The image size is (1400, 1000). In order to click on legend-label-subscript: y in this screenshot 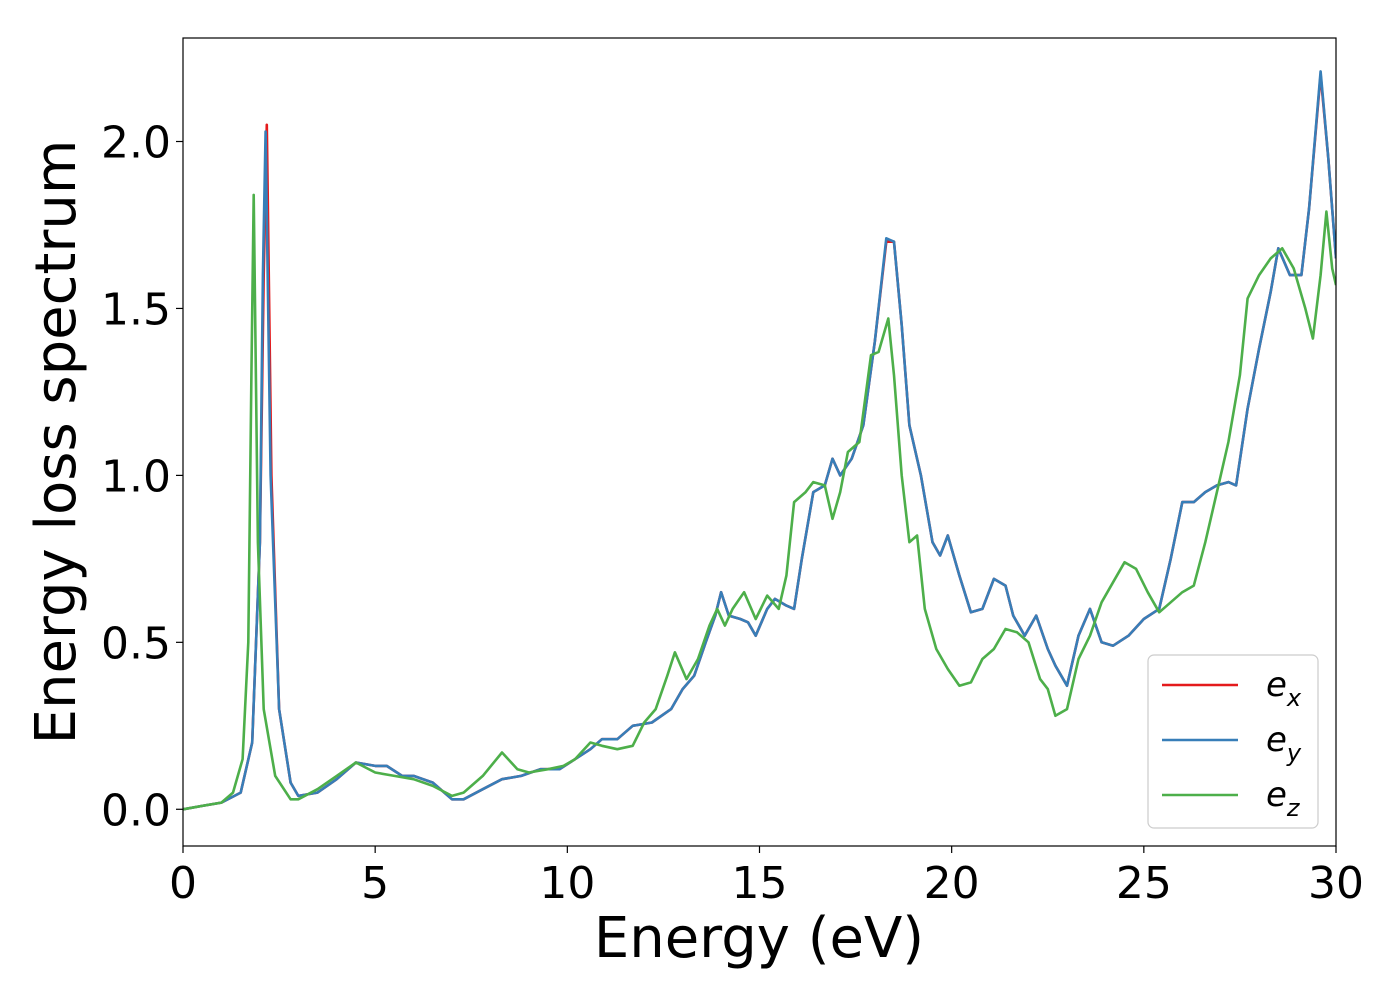, I will do `click(1294, 753)`.